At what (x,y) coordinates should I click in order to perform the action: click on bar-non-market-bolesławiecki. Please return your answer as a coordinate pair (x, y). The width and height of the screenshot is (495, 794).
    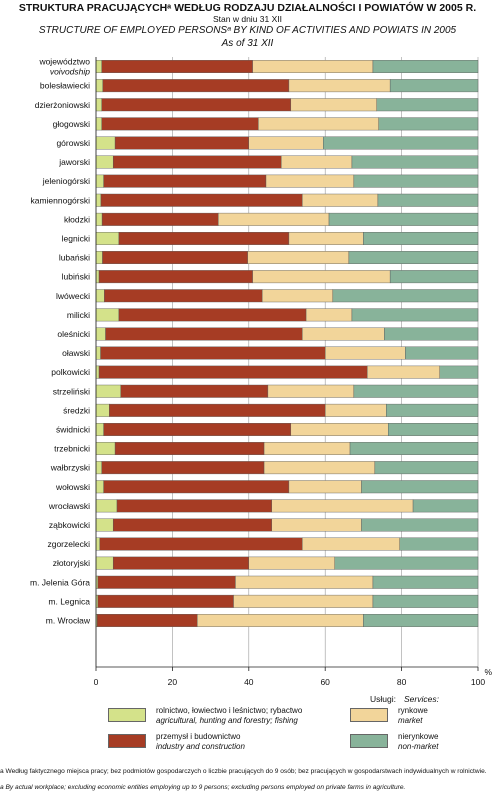
    Looking at the image, I should click on (434, 86).